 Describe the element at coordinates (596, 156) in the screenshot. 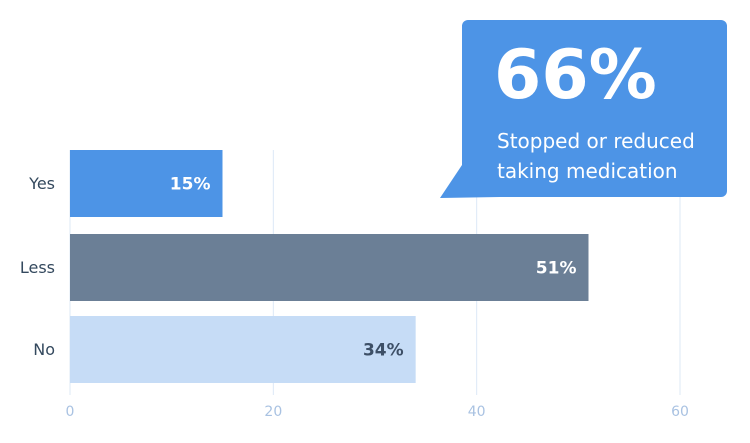

I see `callout-text: Stopped or reduced taking medication` at that location.